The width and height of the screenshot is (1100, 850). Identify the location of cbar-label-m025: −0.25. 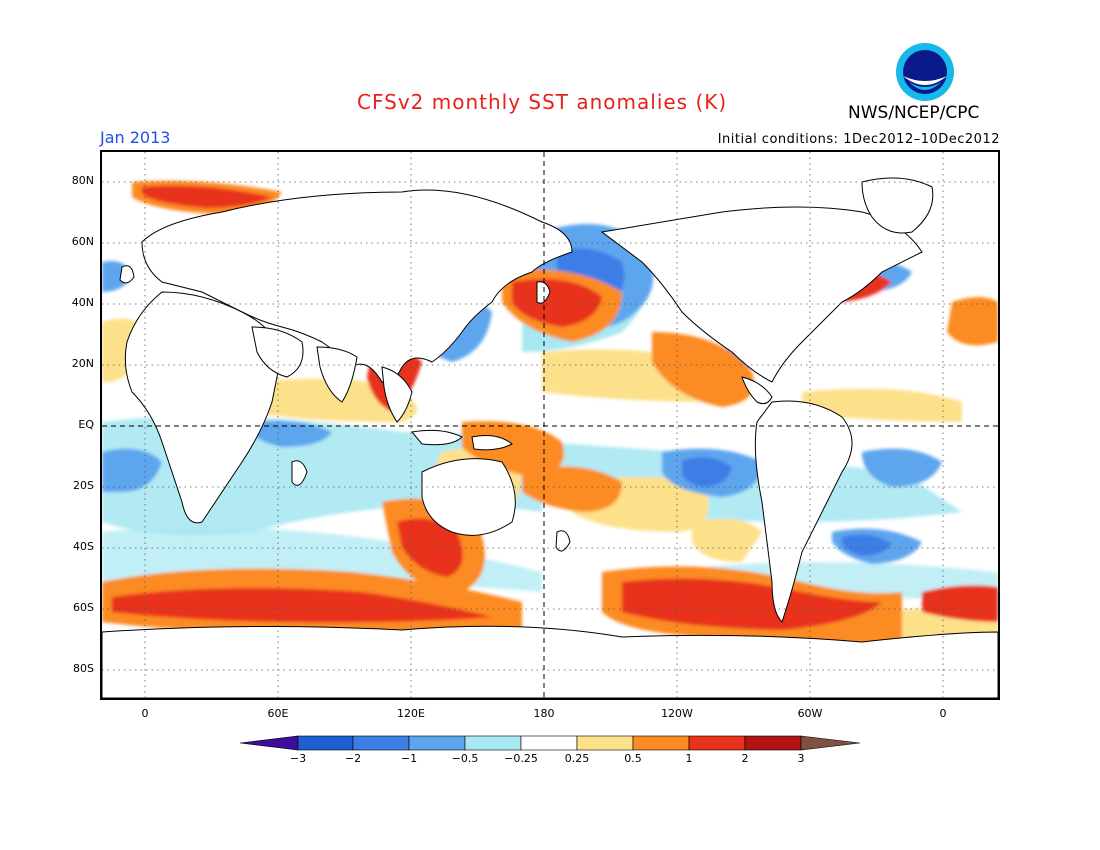
(521, 758).